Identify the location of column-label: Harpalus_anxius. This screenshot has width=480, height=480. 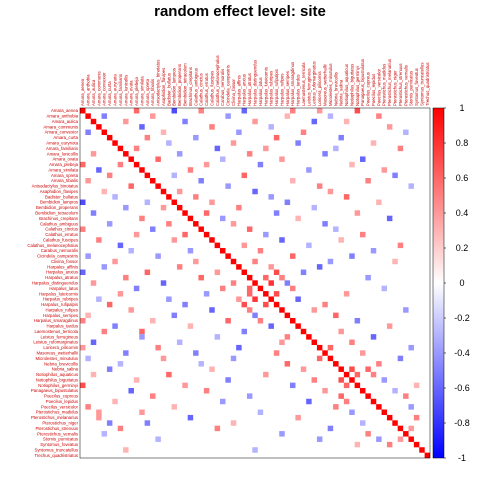
(244, 90).